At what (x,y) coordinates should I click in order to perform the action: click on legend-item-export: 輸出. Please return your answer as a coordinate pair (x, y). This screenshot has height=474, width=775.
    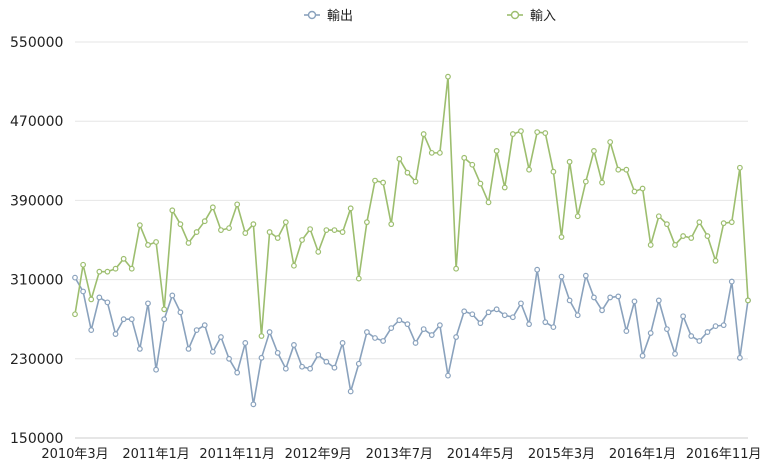
    Looking at the image, I should click on (328, 16).